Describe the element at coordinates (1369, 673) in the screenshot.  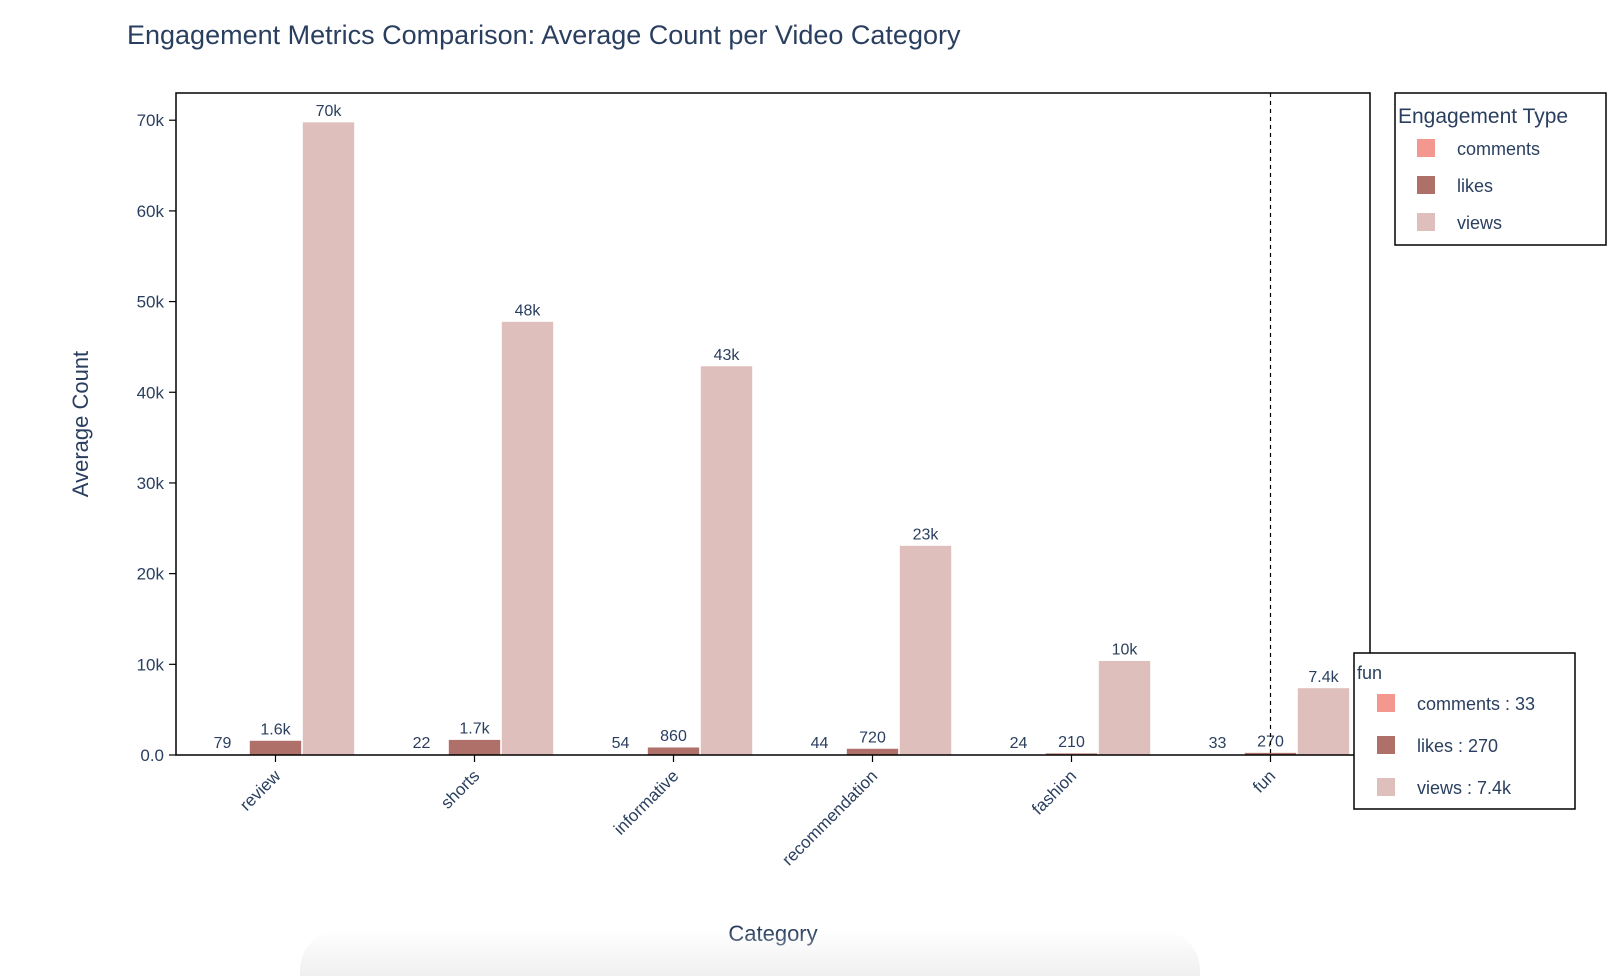
I see `hover-tooltip-title: fun` at that location.